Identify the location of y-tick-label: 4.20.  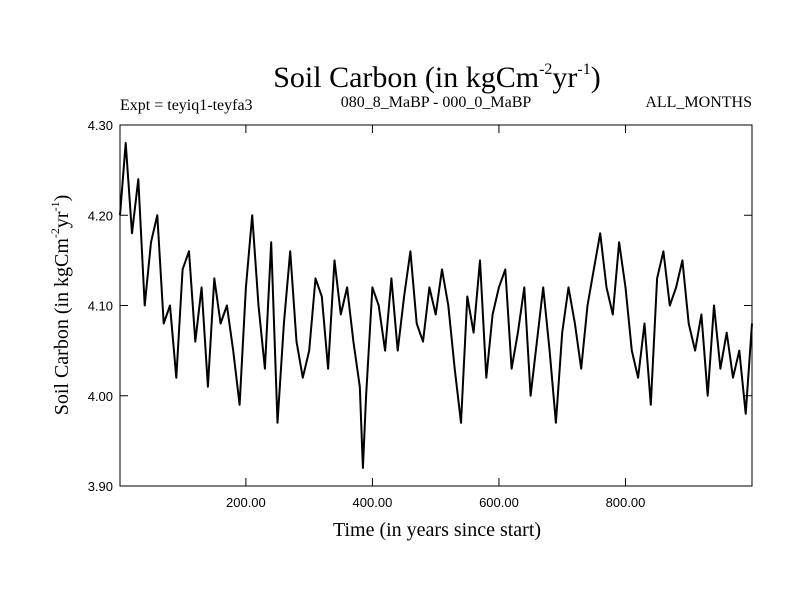
(100, 215).